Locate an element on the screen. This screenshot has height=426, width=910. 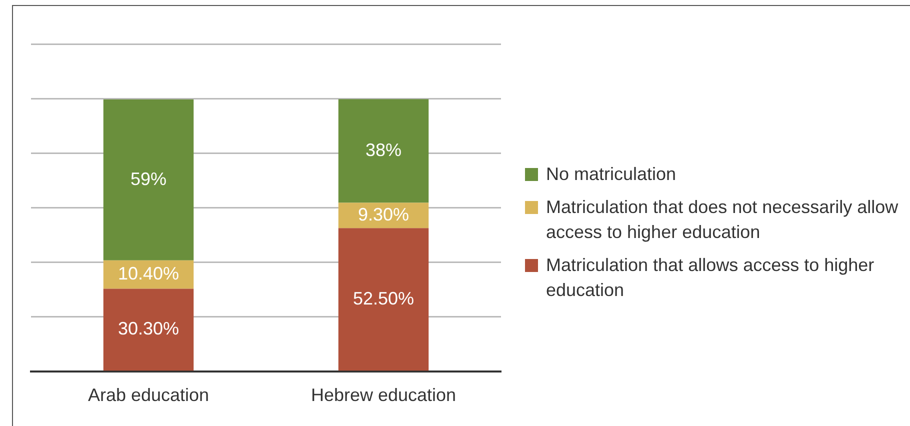
legend-label: Matriculation that does not necessarily allow access to higher education is located at coordinates (723, 220).